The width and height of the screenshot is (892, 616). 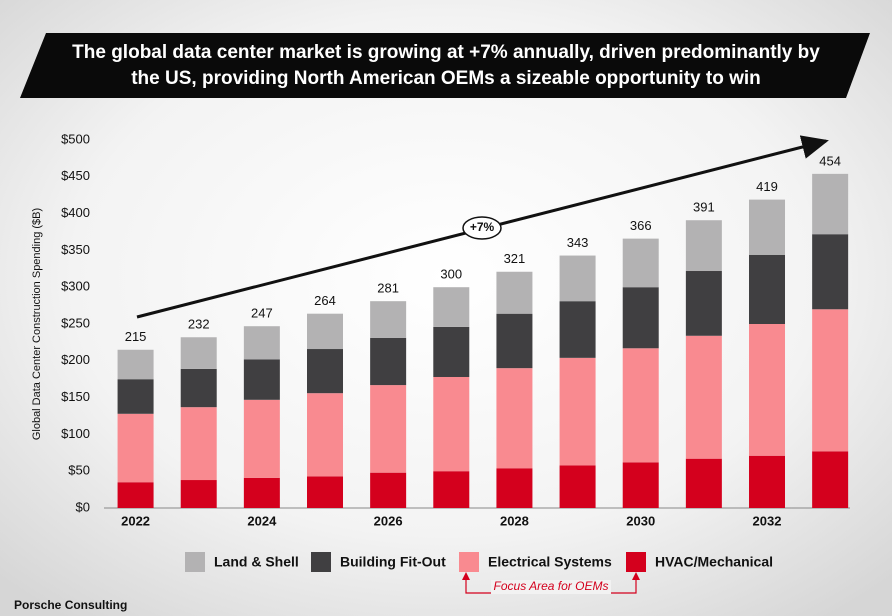 I want to click on y-tick-label: $50, so click(x=79, y=470).